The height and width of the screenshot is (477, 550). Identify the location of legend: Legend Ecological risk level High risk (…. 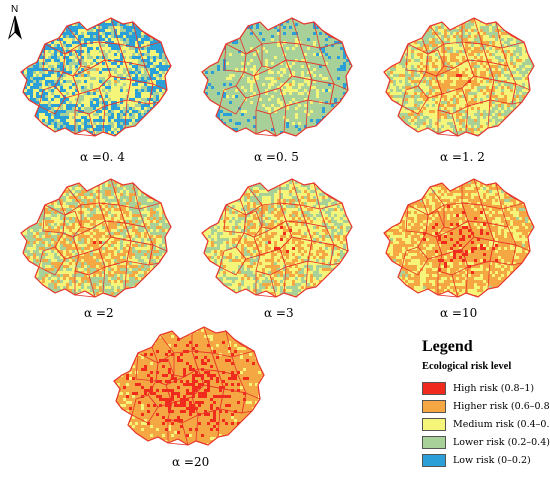
(484, 404).